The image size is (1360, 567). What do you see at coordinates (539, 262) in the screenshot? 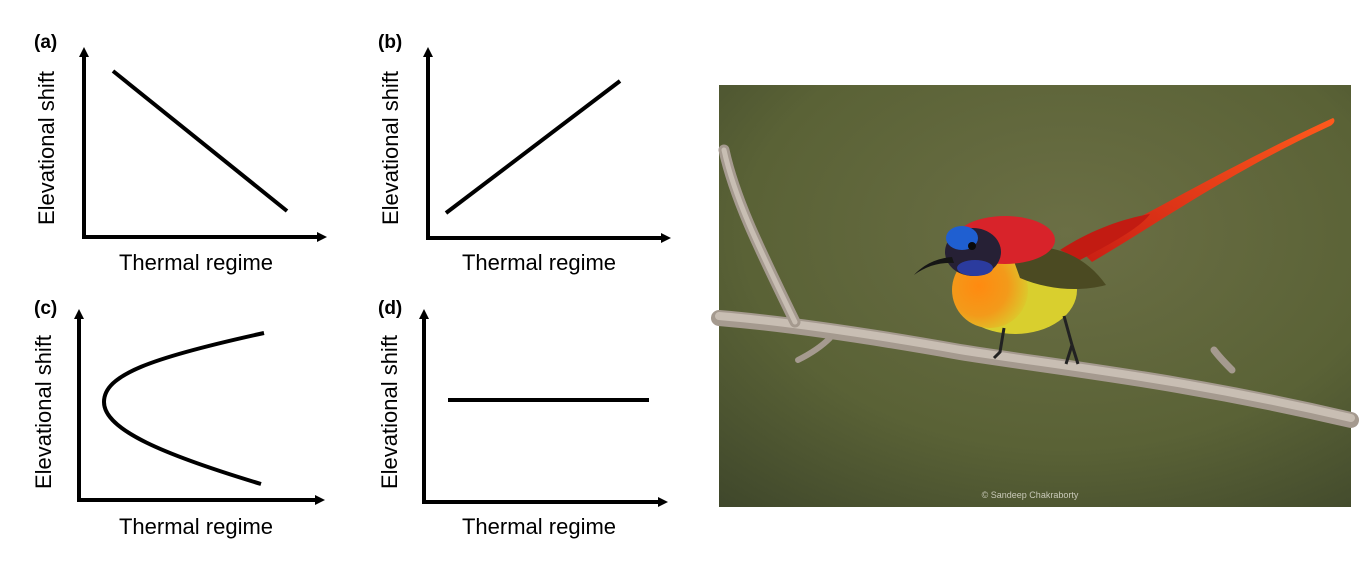
I see `panel-b-xlabel: Thermal regime` at bounding box center [539, 262].